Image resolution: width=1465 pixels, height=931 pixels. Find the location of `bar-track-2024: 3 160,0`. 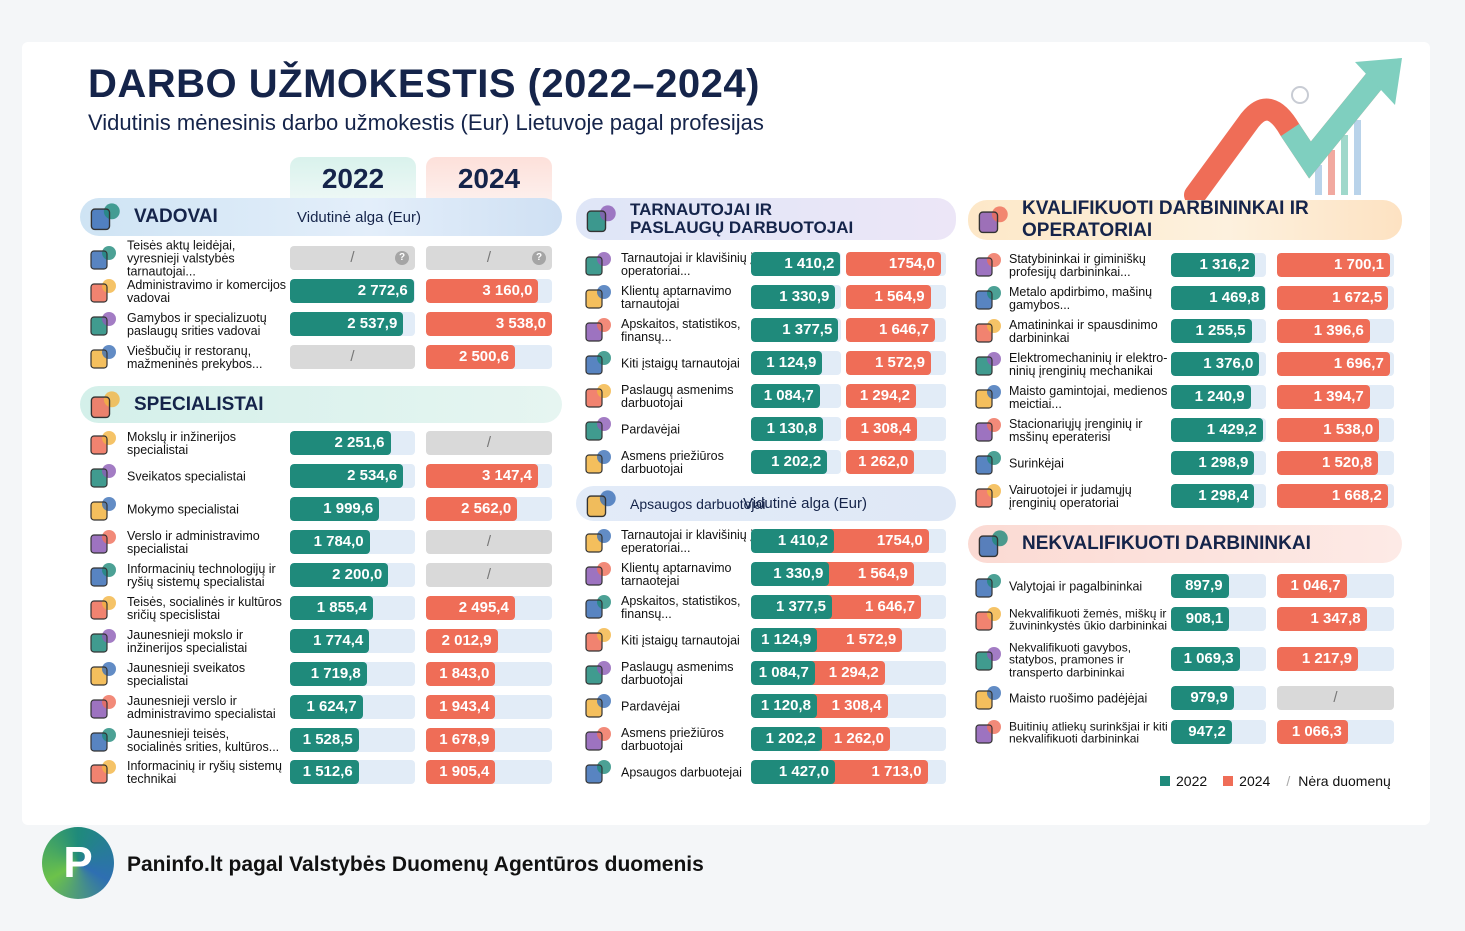

bar-track-2024: 3 160,0 is located at coordinates (489, 291).